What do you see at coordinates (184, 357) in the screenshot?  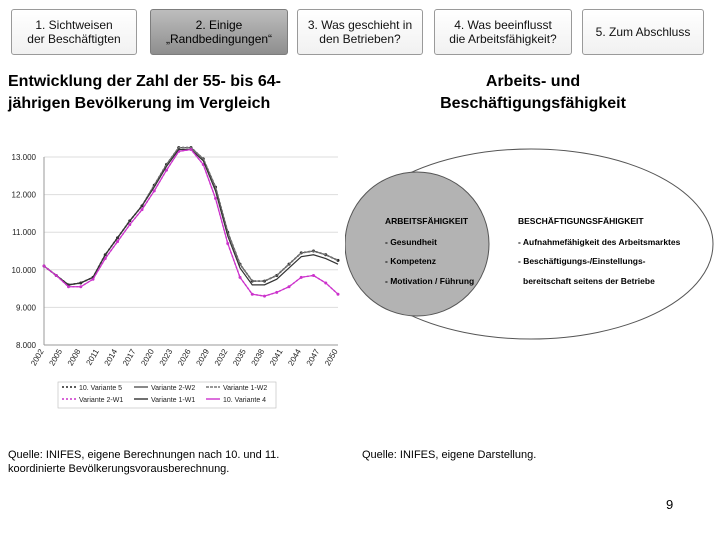 I see `x-tick-label: 2026` at bounding box center [184, 357].